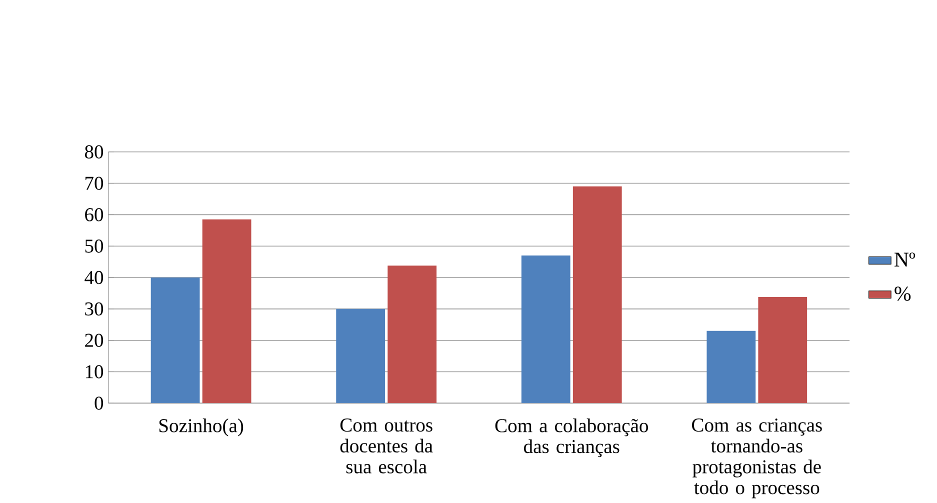 This screenshot has height=503, width=937. Describe the element at coordinates (94, 309) in the screenshot. I see `y-tick-label: 30` at that location.